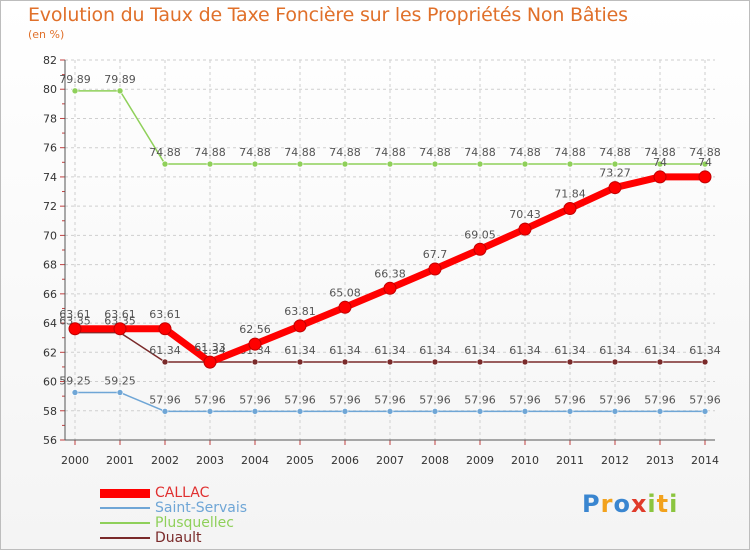  What do you see at coordinates (120, 321) in the screenshot?
I see `data-label-duault-2001: 63.35` at bounding box center [120, 321].